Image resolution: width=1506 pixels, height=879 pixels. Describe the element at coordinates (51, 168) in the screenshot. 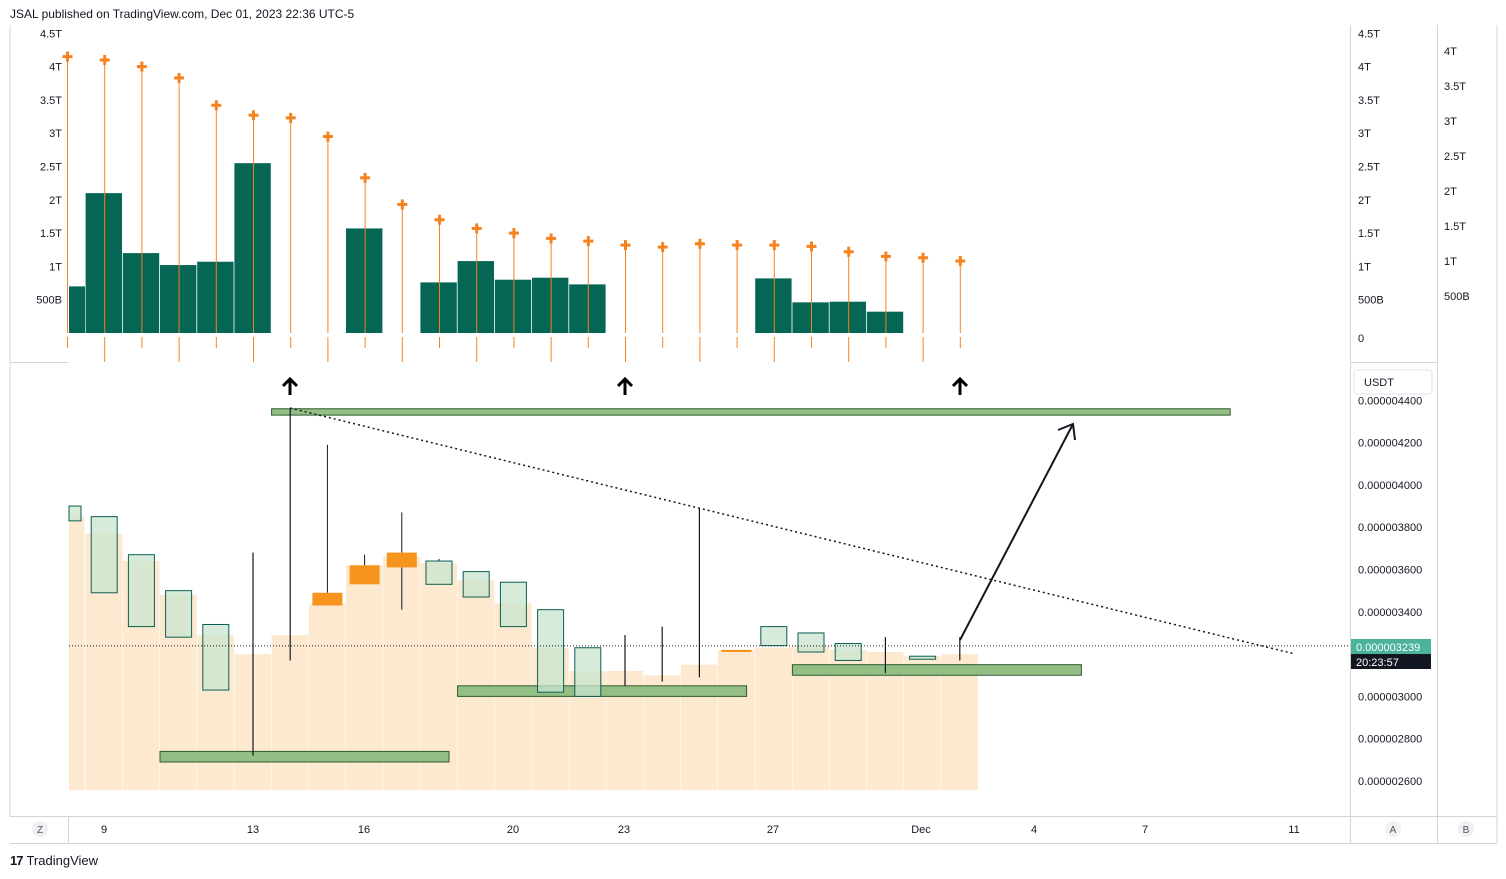

I see `volume-axis-tick-left: 2.5T` at that location.